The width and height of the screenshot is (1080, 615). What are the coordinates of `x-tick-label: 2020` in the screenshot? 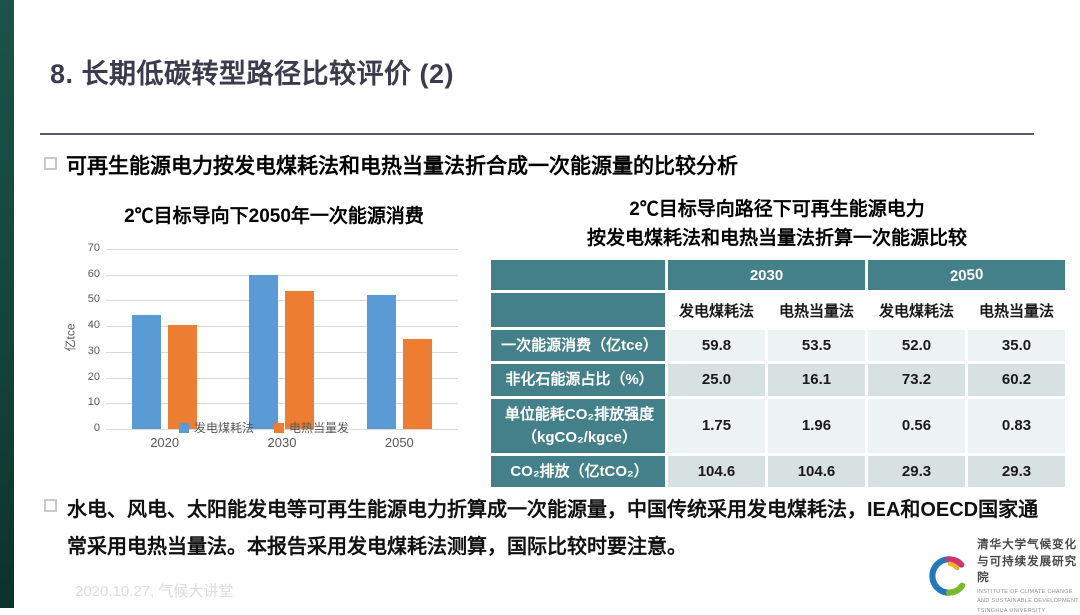 It's located at (165, 442).